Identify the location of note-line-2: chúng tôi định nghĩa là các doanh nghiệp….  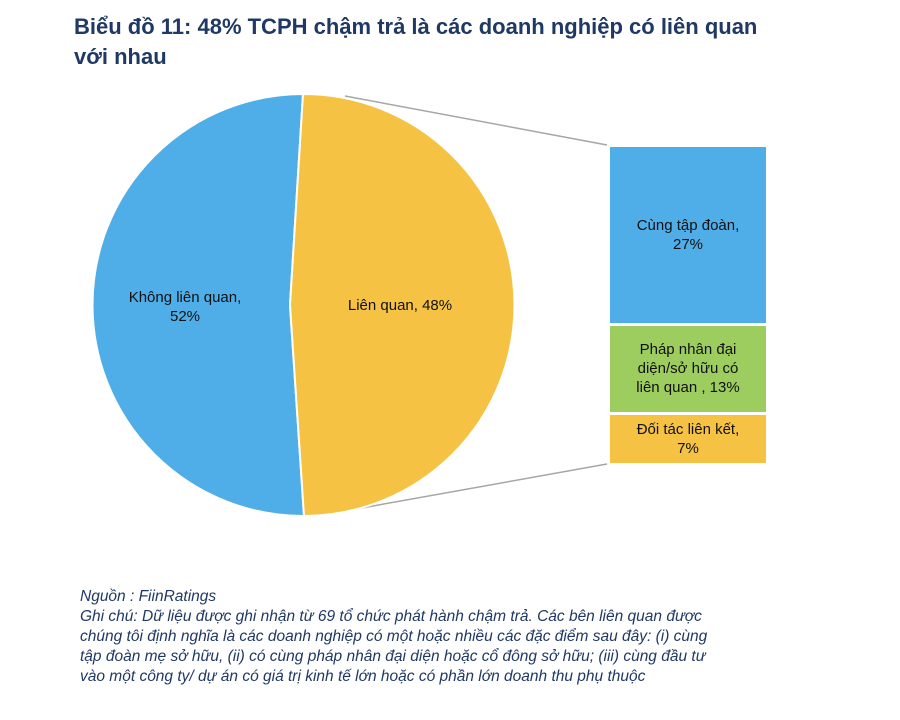
(394, 636).